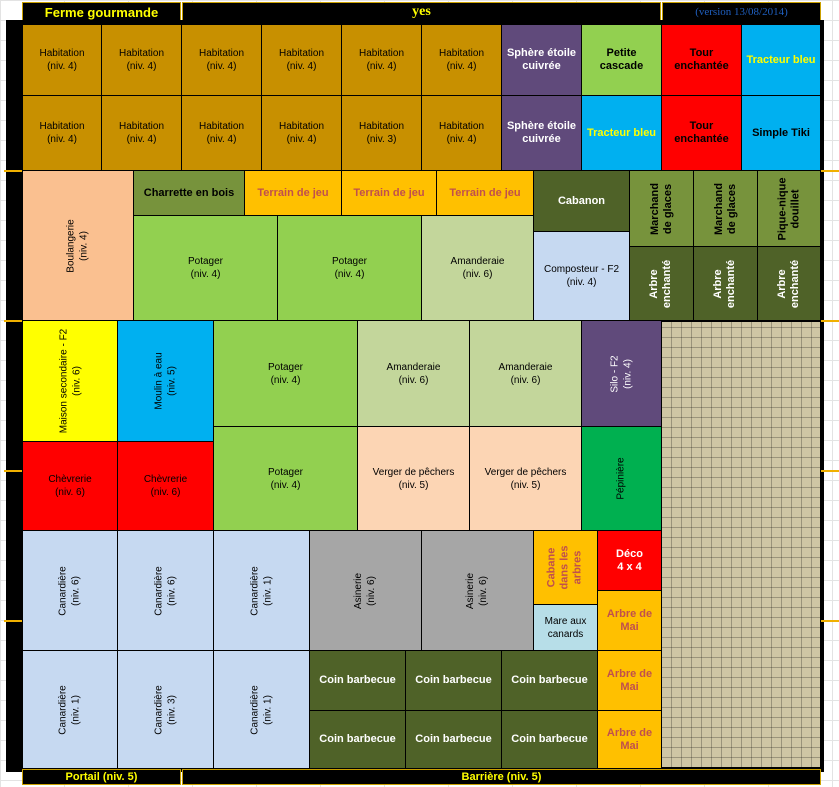 The height and width of the screenshot is (787, 839). I want to click on frame-top, so click(414, 22).